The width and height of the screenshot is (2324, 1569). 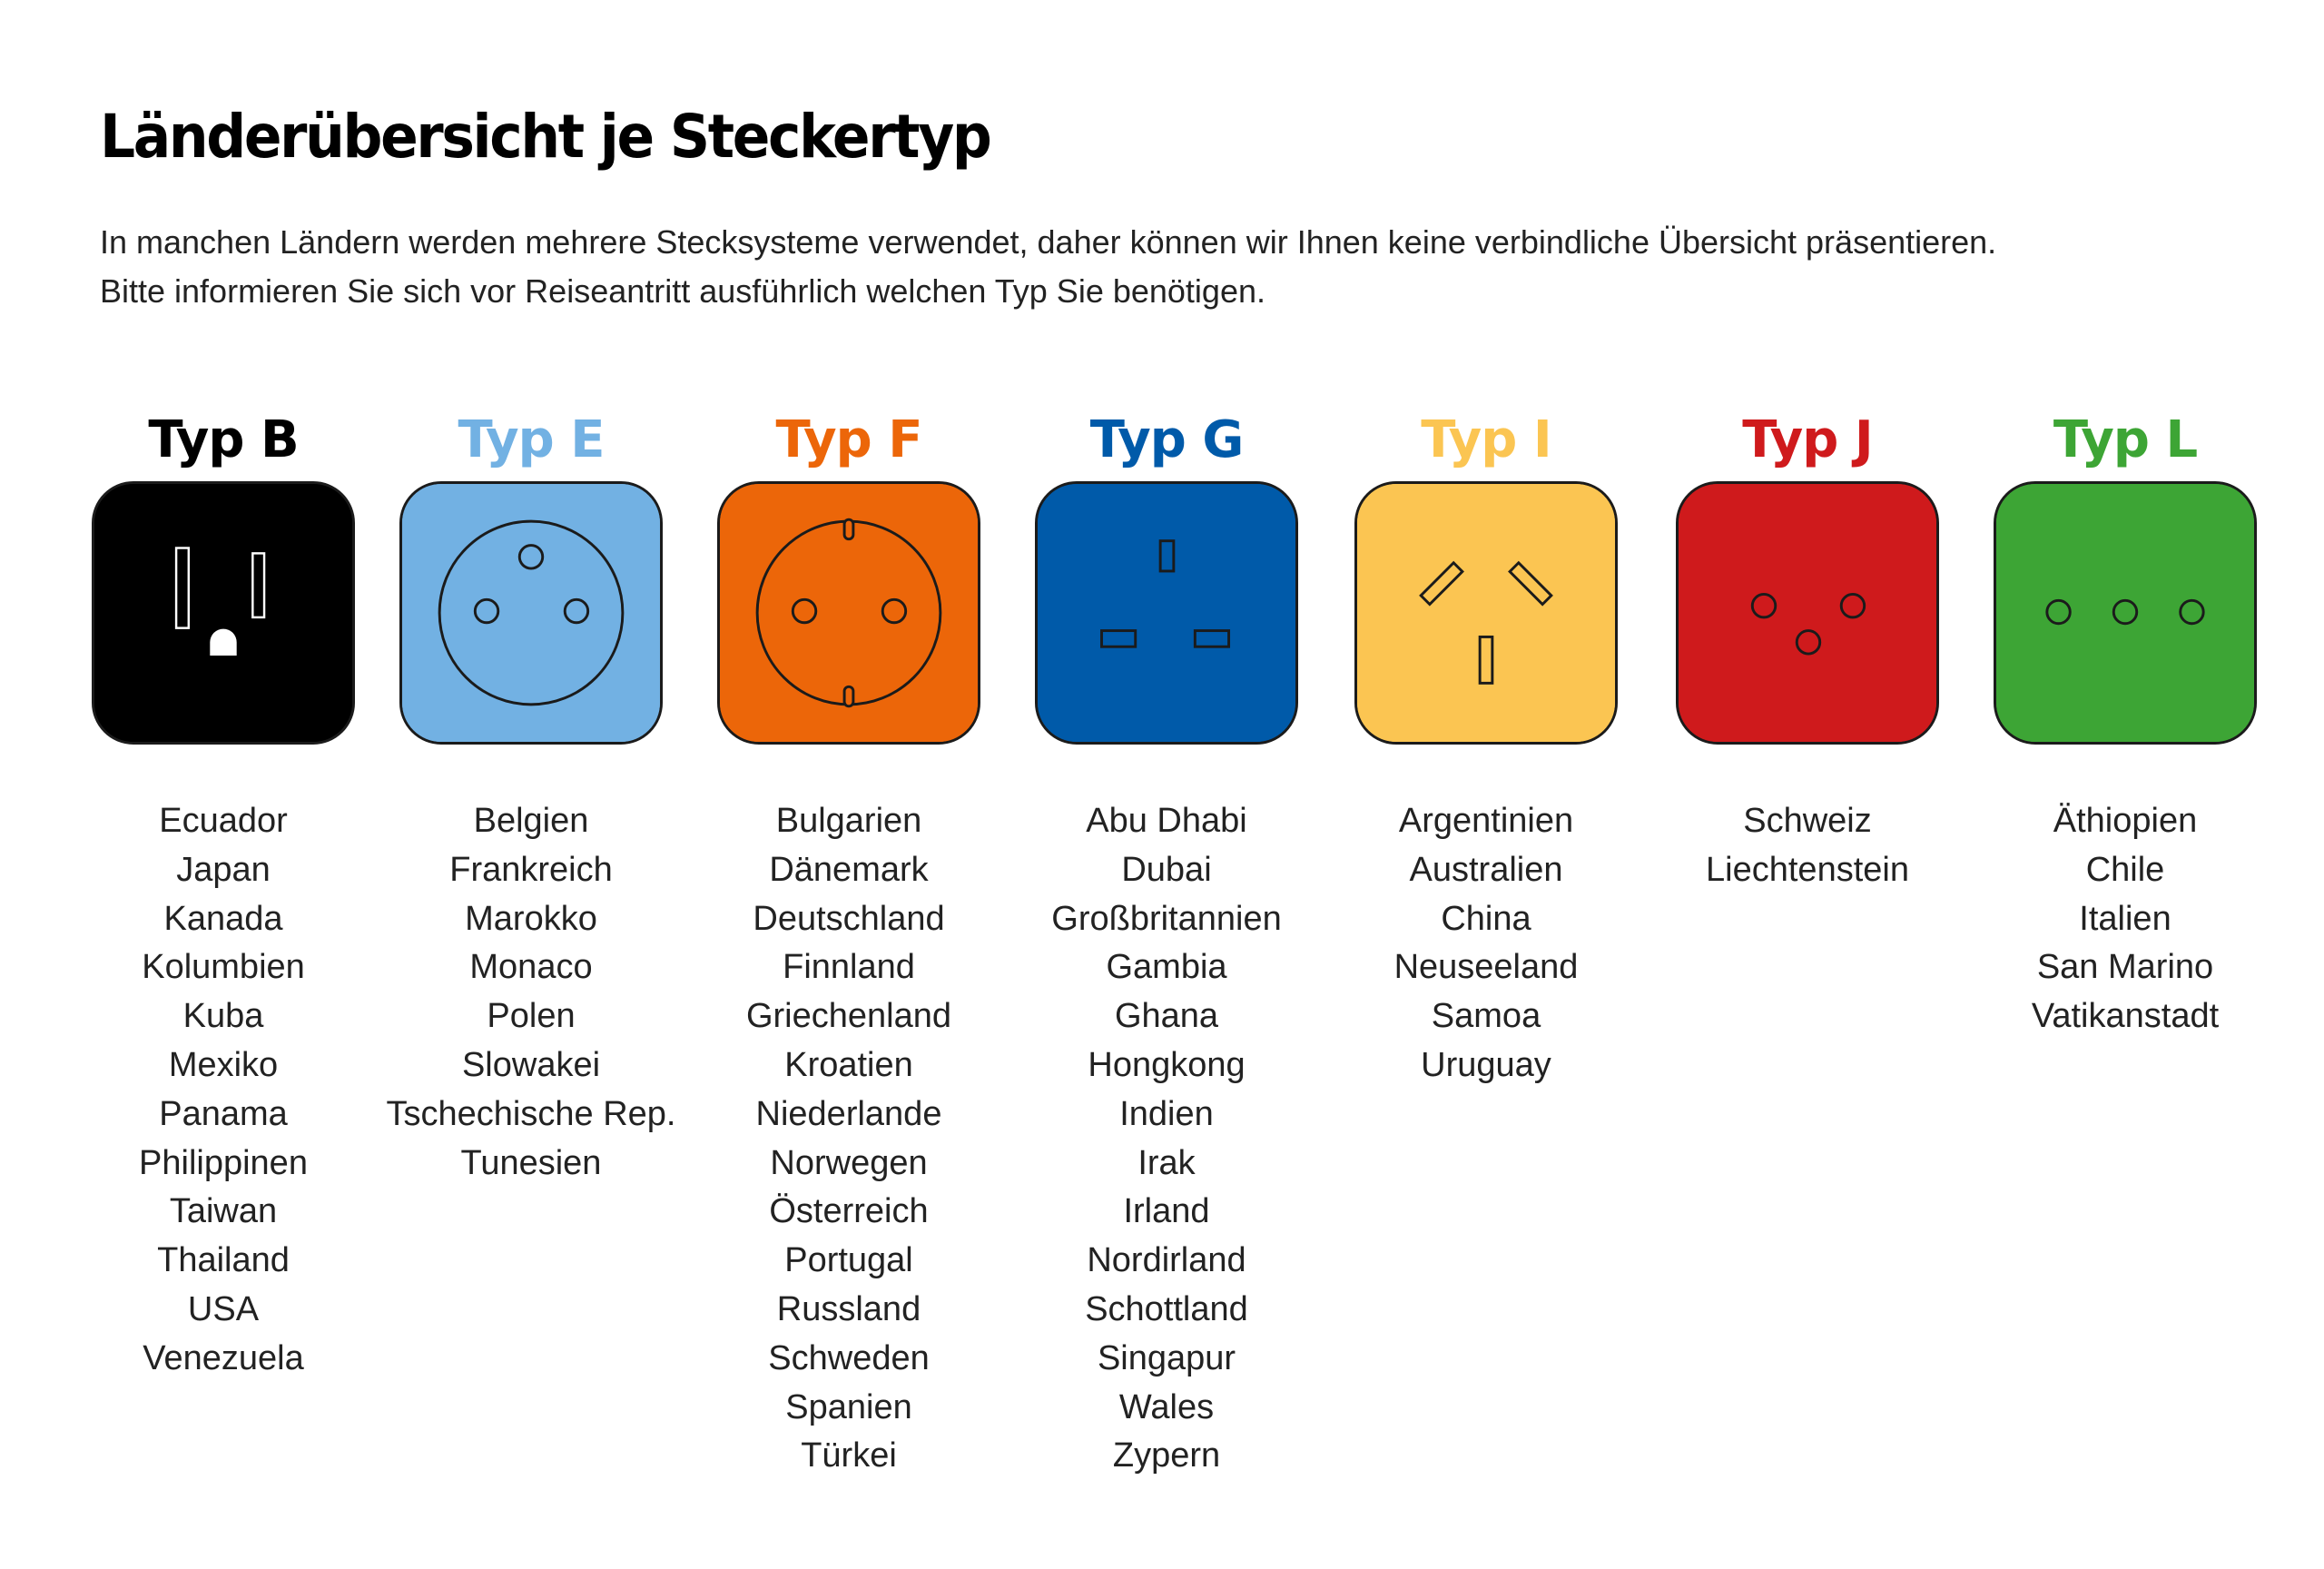 What do you see at coordinates (1166, 1114) in the screenshot?
I see `country-item: Indien` at bounding box center [1166, 1114].